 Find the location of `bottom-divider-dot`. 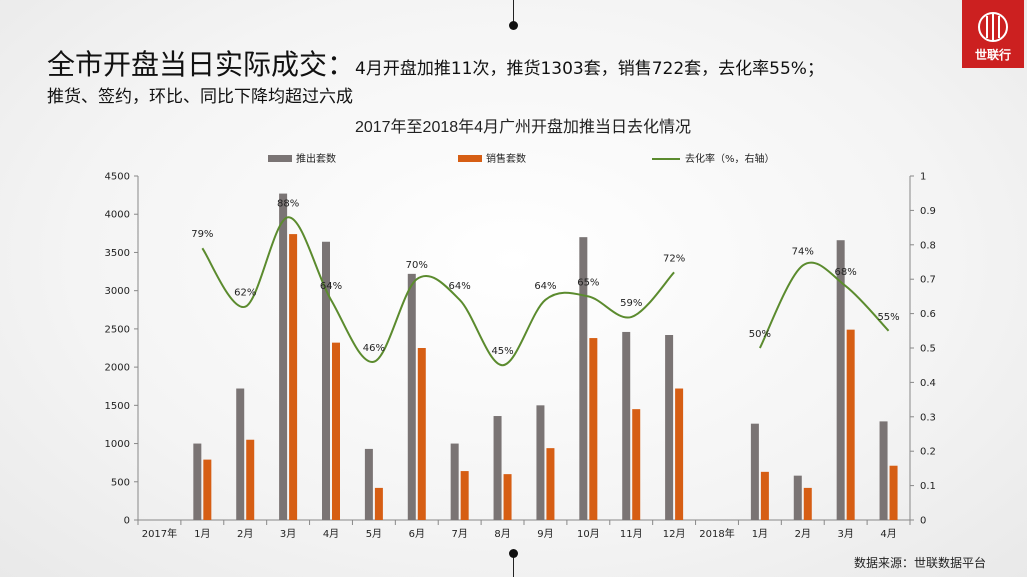

bottom-divider-dot is located at coordinates (513, 553).